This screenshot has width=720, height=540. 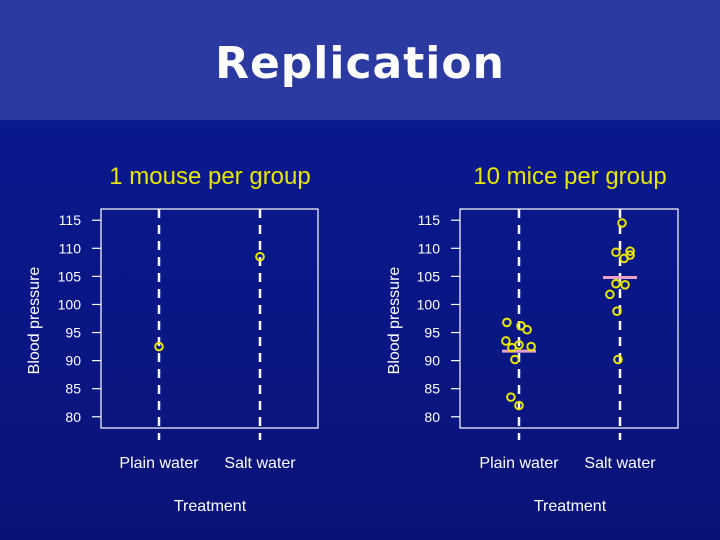 What do you see at coordinates (209, 176) in the screenshot?
I see `chart-title: 1 mouse per group` at bounding box center [209, 176].